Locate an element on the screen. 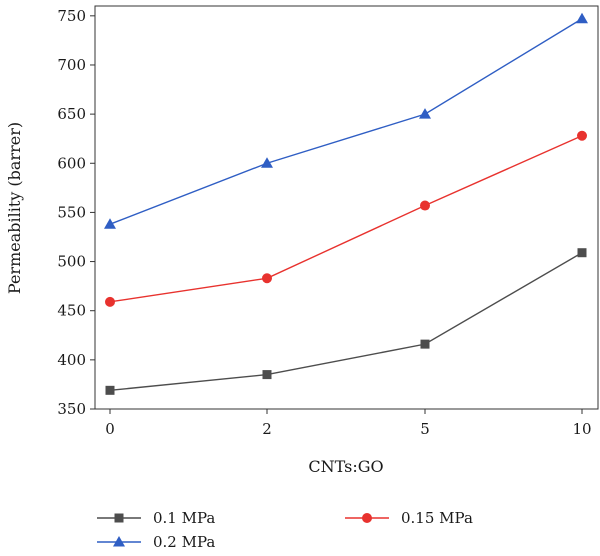 The height and width of the screenshot is (556, 600). legend-label: 0.1 MPa is located at coordinates (184, 518).